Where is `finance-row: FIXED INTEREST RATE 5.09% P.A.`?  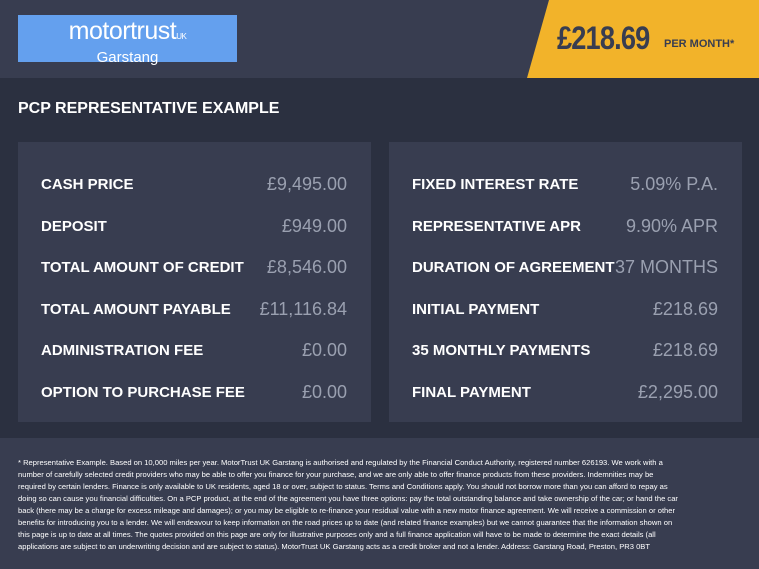 finance-row: FIXED INTEREST RATE 5.09% P.A. is located at coordinates (565, 185).